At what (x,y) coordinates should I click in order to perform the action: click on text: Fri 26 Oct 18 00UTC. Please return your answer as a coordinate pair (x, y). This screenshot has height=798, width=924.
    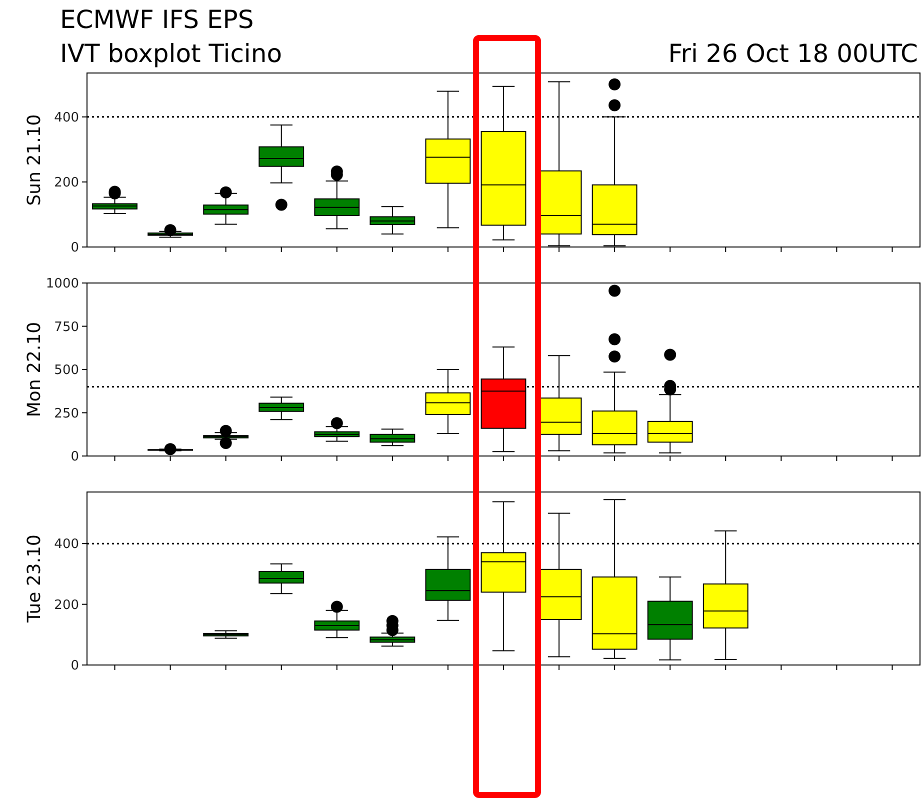
    Looking at the image, I should click on (793, 53).